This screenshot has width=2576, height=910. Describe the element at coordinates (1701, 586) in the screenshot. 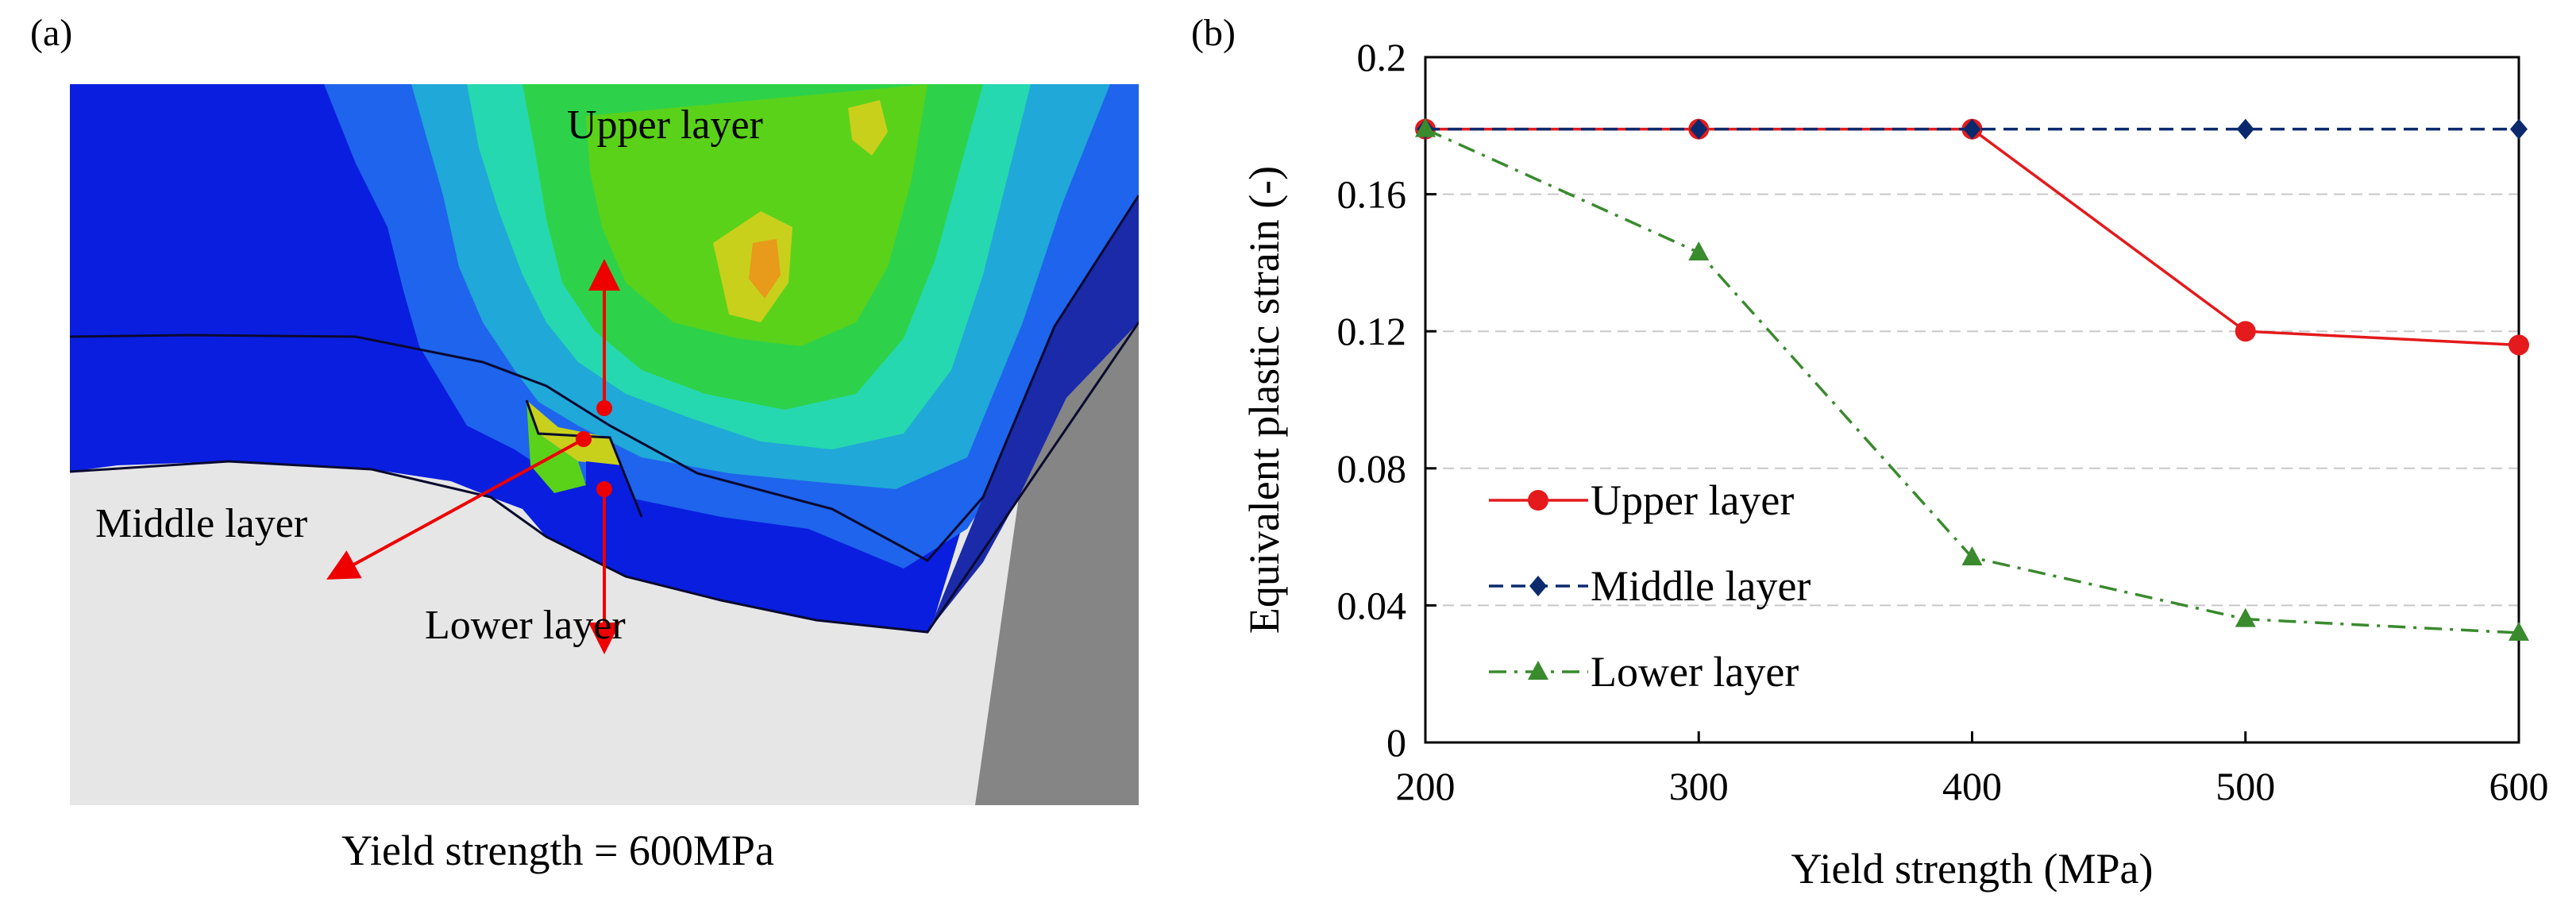

I see `legend-label: Middle layer` at that location.